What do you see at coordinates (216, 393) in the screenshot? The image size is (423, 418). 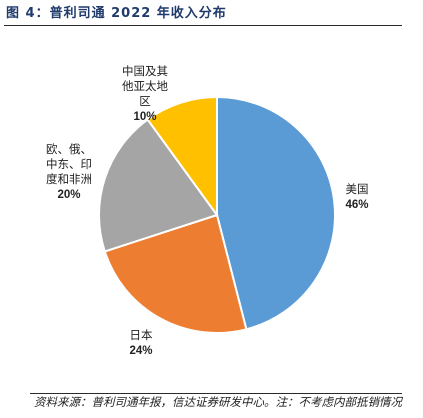 I see `source-rule` at bounding box center [216, 393].